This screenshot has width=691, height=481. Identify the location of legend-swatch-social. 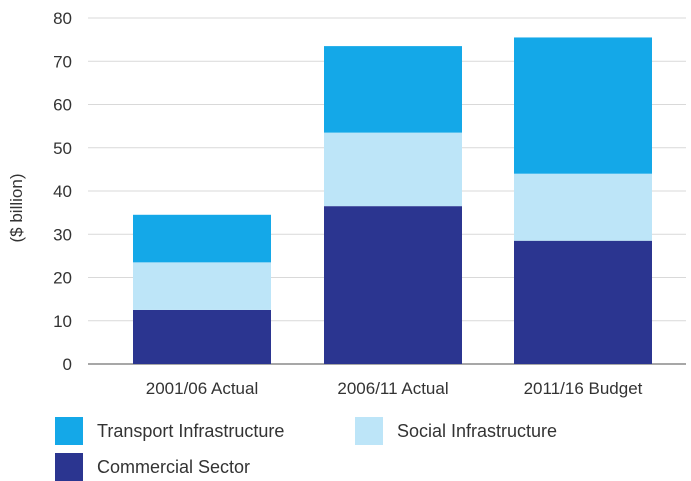
(369, 431).